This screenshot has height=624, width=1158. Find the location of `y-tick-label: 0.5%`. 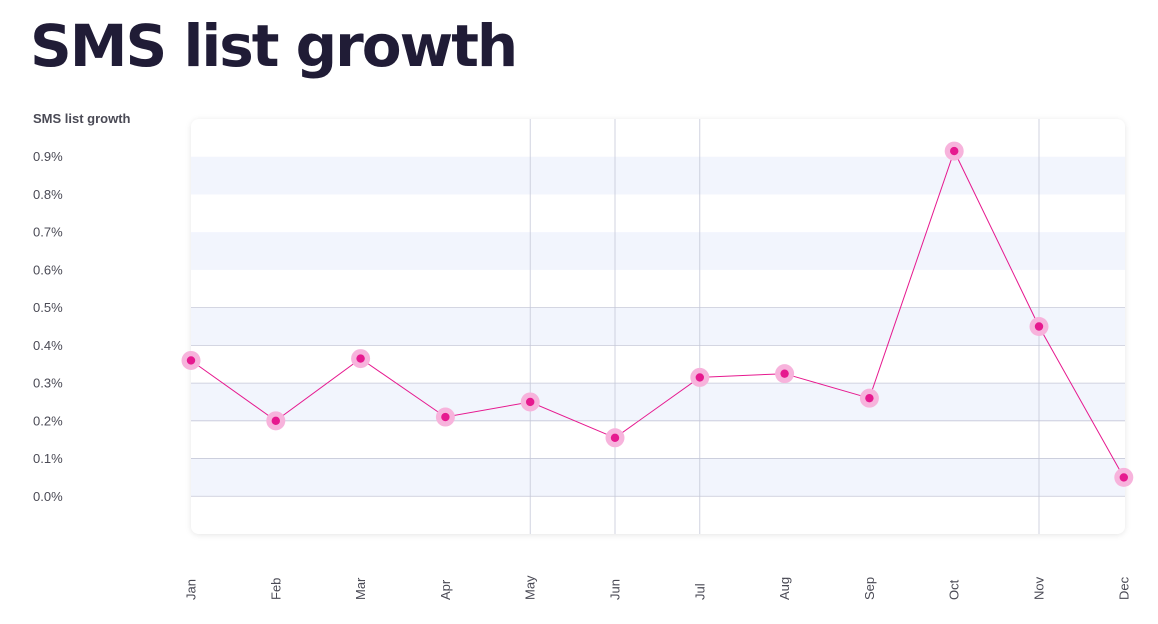

y-tick-label: 0.5% is located at coordinates (48, 307).